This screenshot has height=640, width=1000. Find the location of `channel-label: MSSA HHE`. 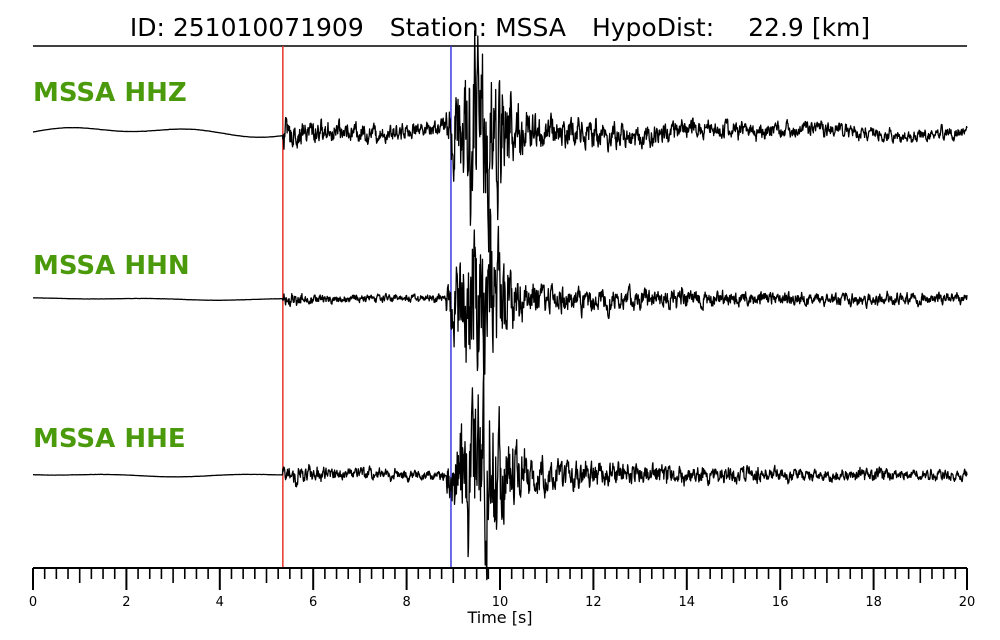

channel-label: MSSA HHE is located at coordinates (109, 439).